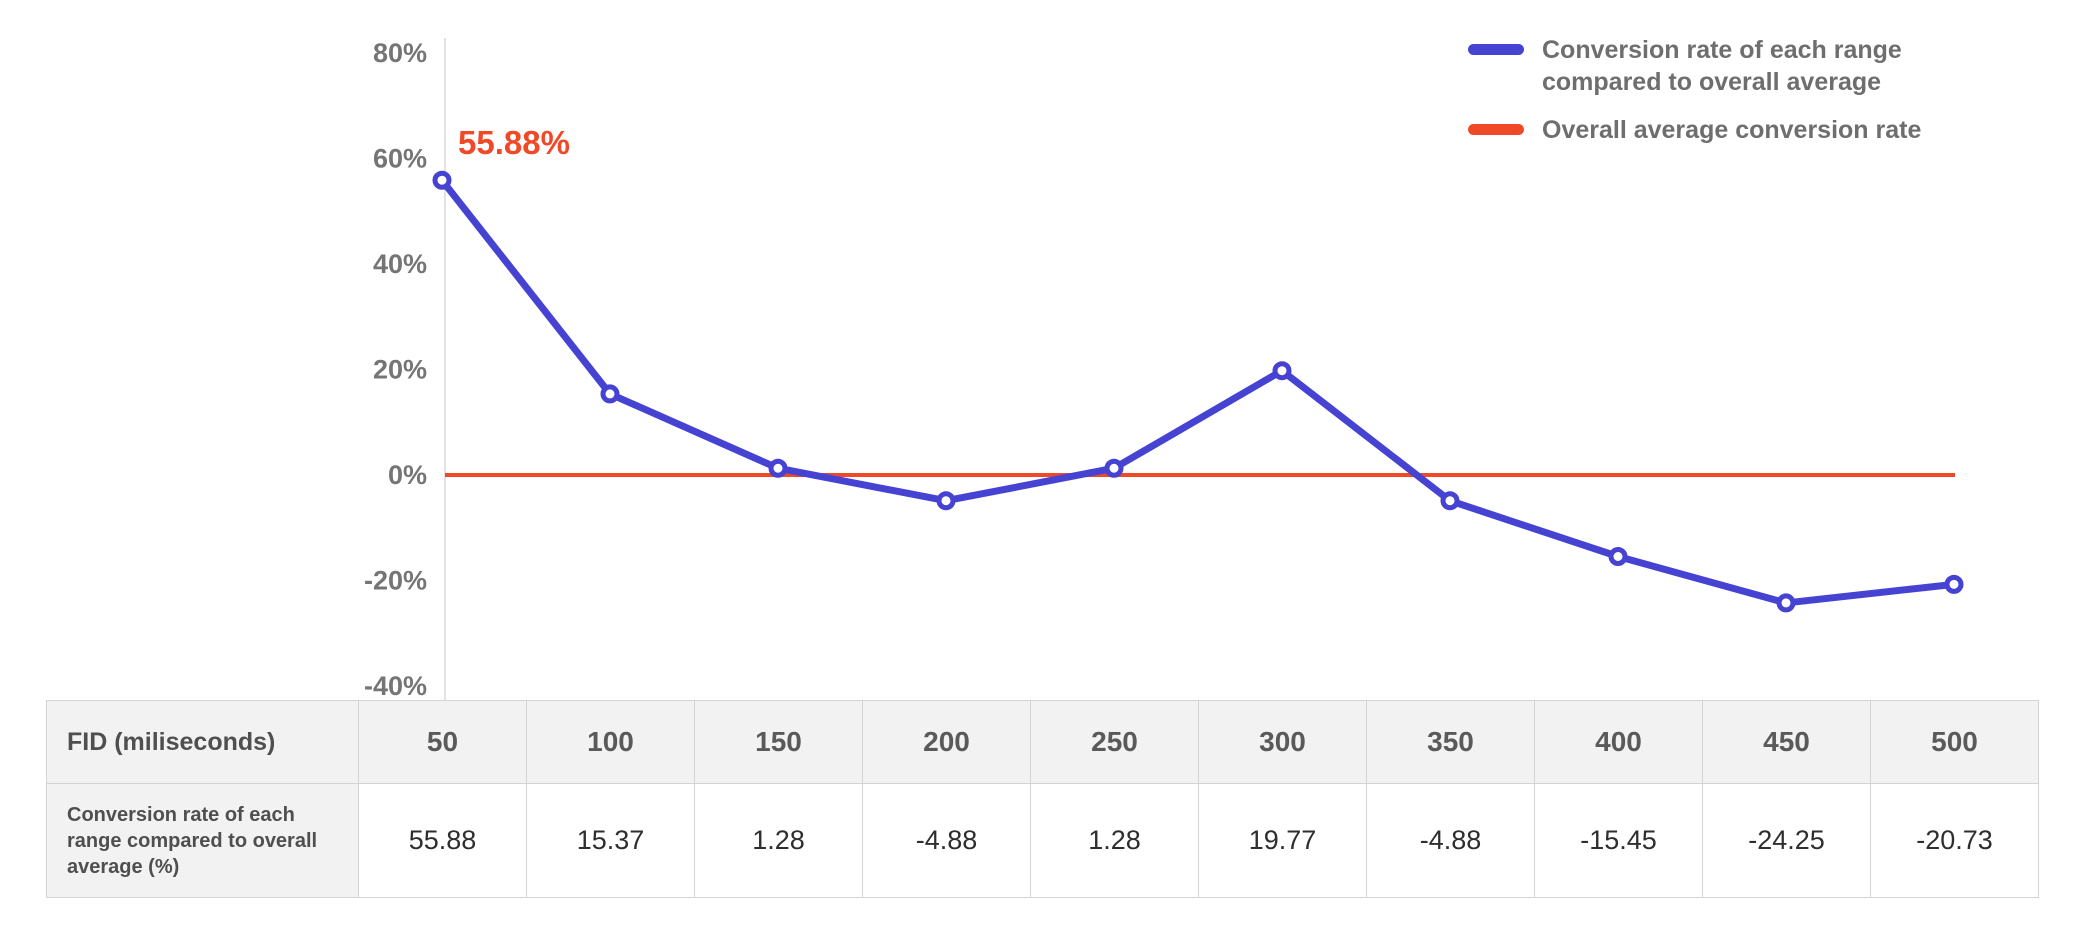 Image resolution: width=2080 pixels, height=940 pixels. I want to click on value-cell: -24.25, so click(1786, 840).